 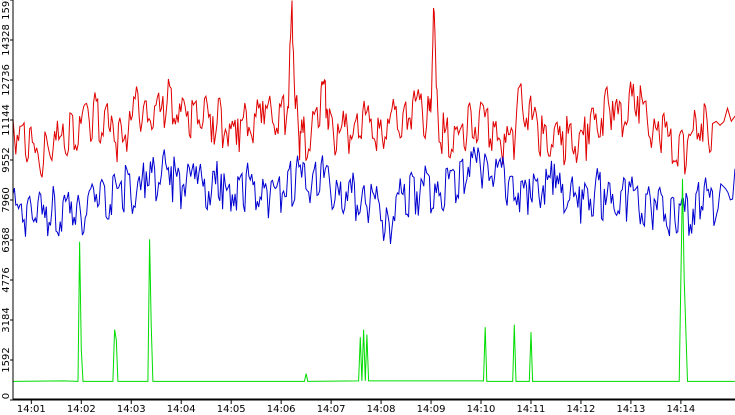 What do you see at coordinates (6, 159) in the screenshot?
I see `y-tick-label: 9552` at bounding box center [6, 159].